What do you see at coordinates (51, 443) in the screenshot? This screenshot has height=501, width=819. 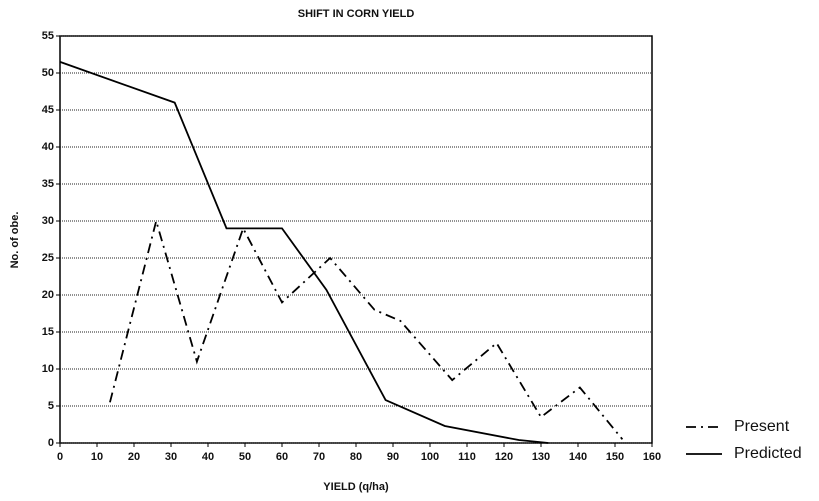 I see `y-tick-label: 0` at bounding box center [51, 443].